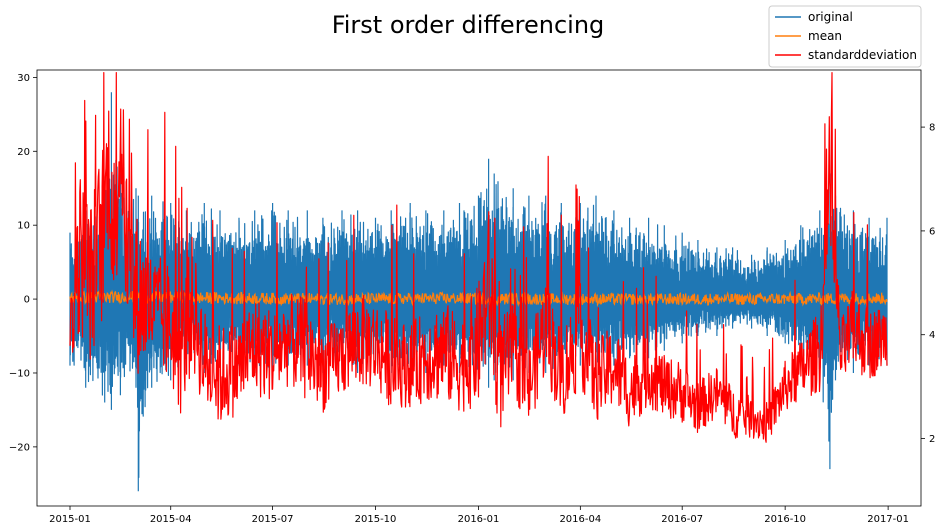  Describe the element at coordinates (932, 439) in the screenshot. I see `y-right-tick-label: 2` at that location.